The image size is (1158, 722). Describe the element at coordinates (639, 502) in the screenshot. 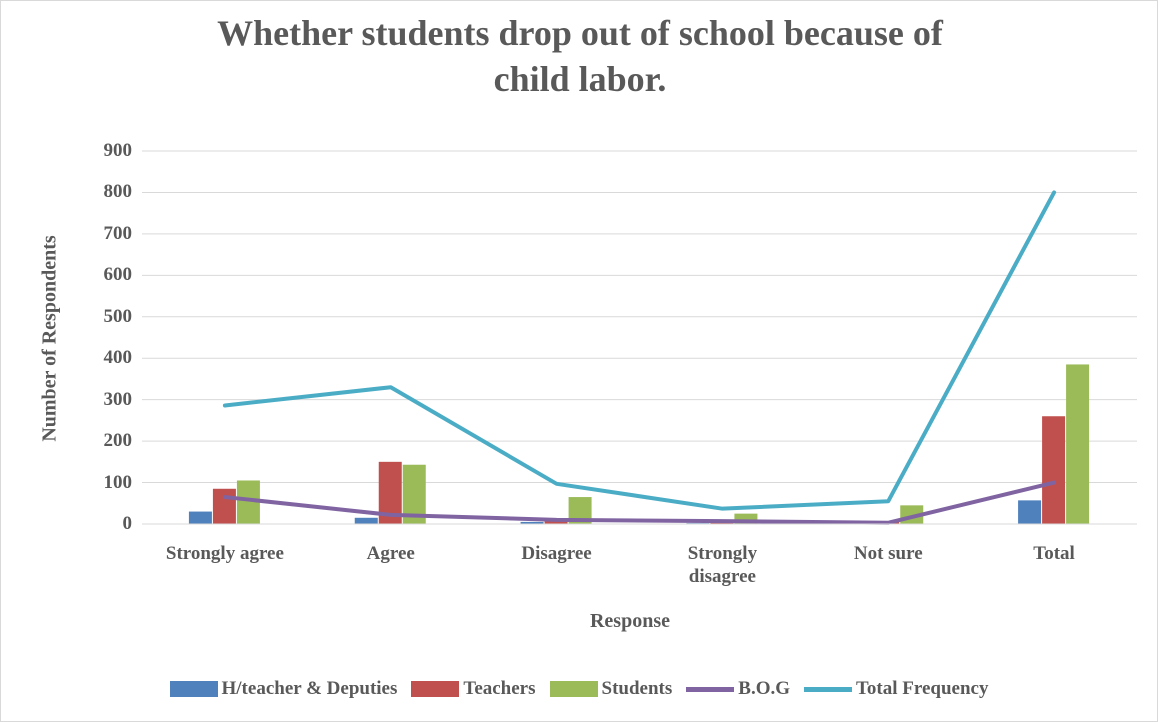

I see `line-series` at that location.